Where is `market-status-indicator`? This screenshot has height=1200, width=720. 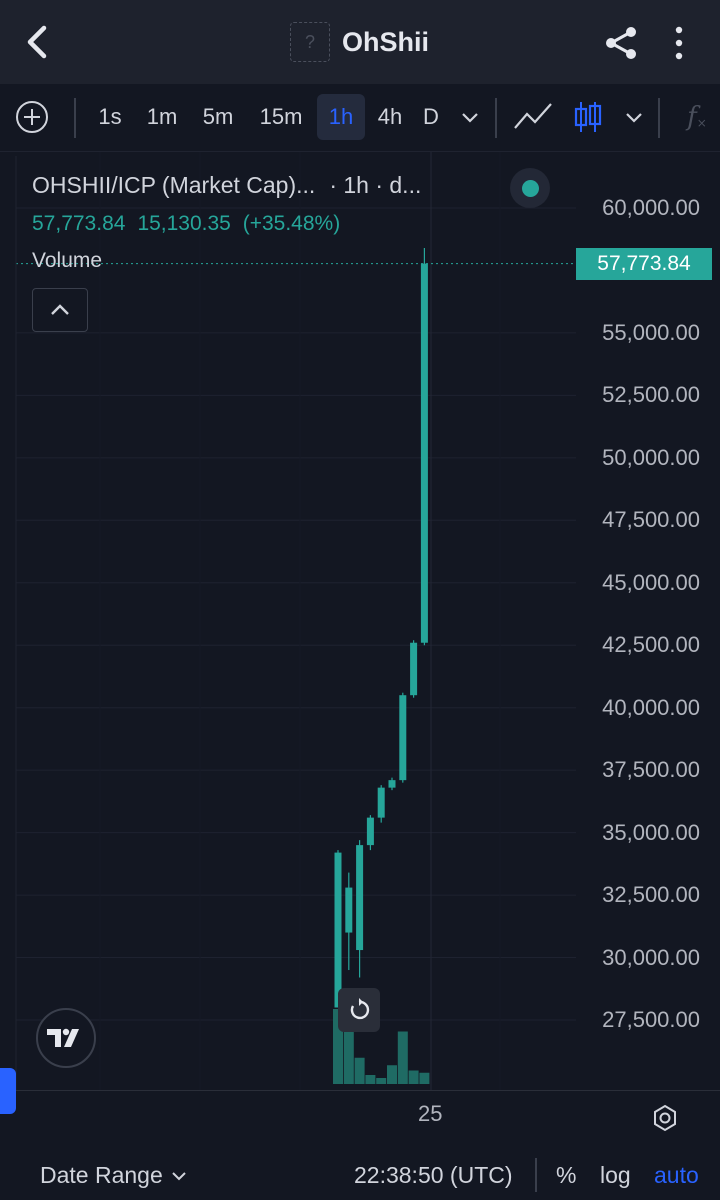
market-status-indicator is located at coordinates (530, 188).